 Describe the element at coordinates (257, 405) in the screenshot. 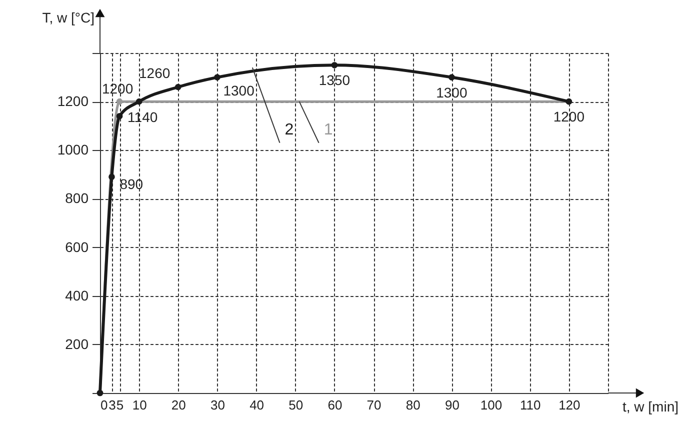

I see `x-tick-label: 40` at that location.